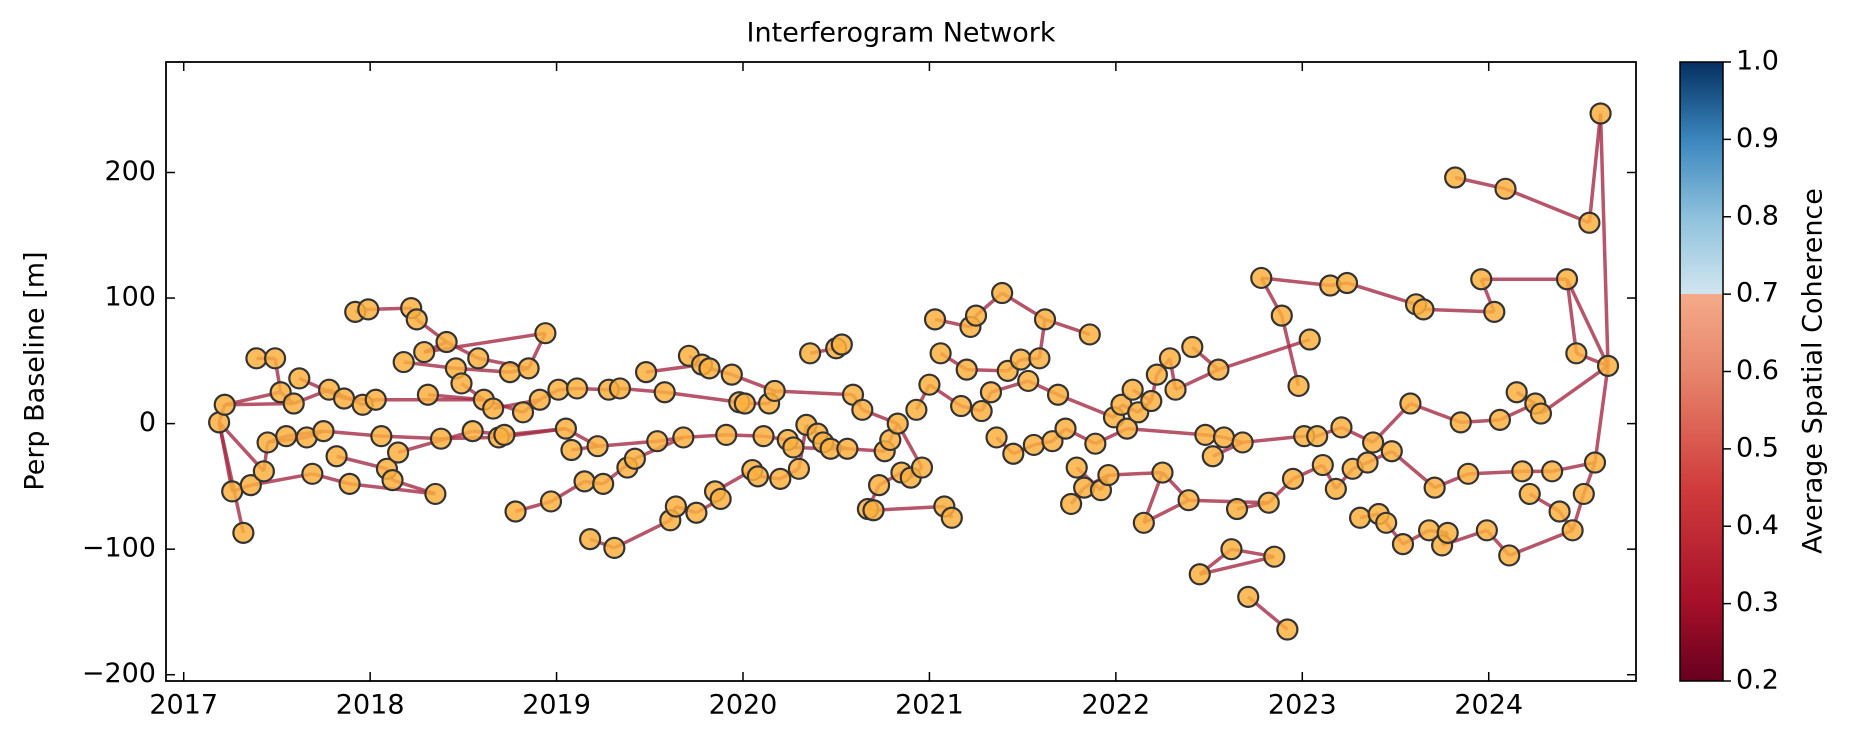 The image size is (1851, 741). I want to click on y-tick-label: −100, so click(119, 548).